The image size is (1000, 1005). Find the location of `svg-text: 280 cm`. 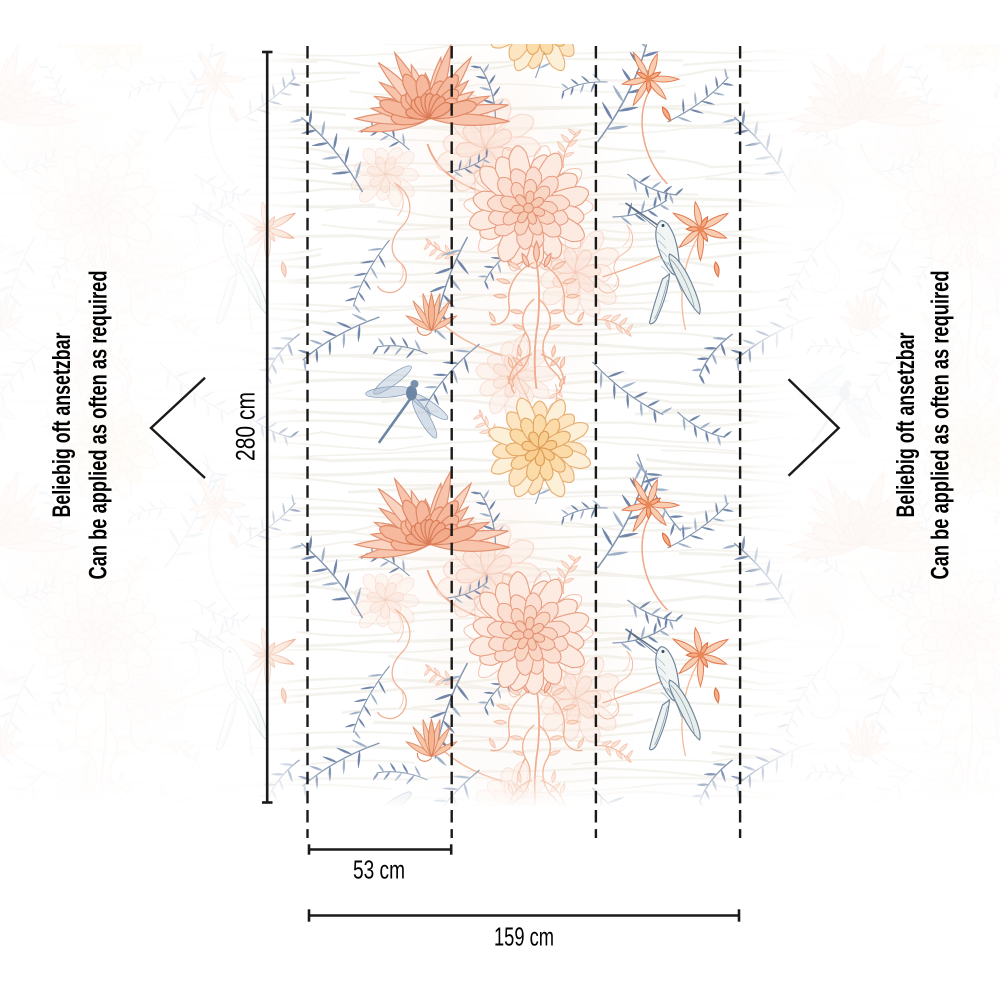

svg-text: 280 cm is located at coordinates (246, 426).